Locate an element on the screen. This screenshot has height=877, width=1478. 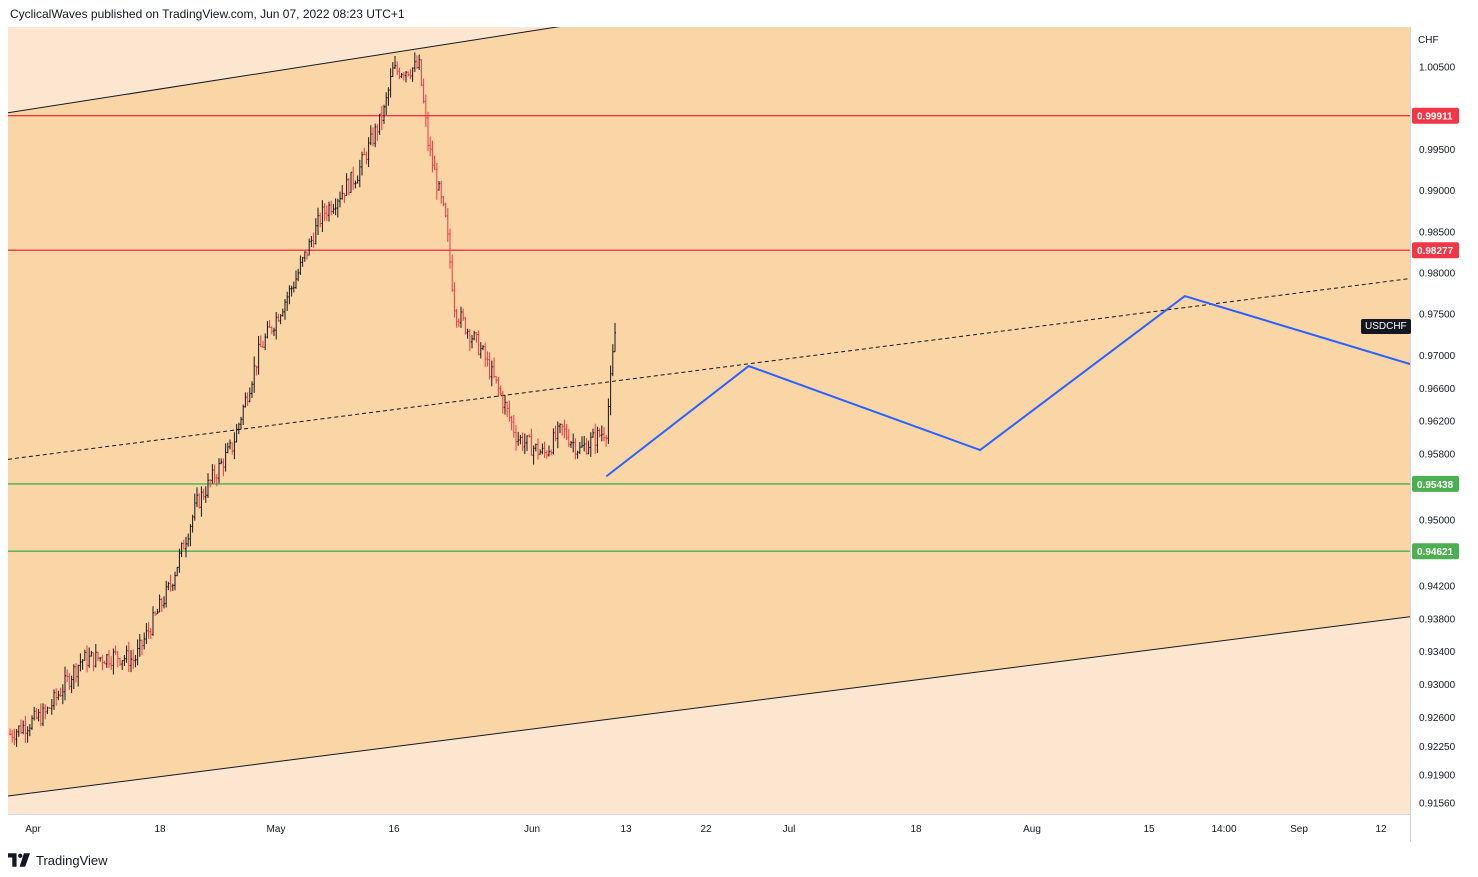
x-tick-label: Apr is located at coordinates (33, 829).